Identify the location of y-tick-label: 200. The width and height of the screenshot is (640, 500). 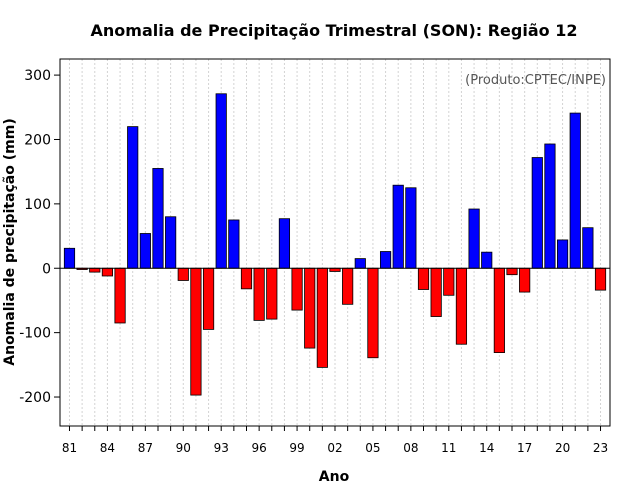
(37, 140).